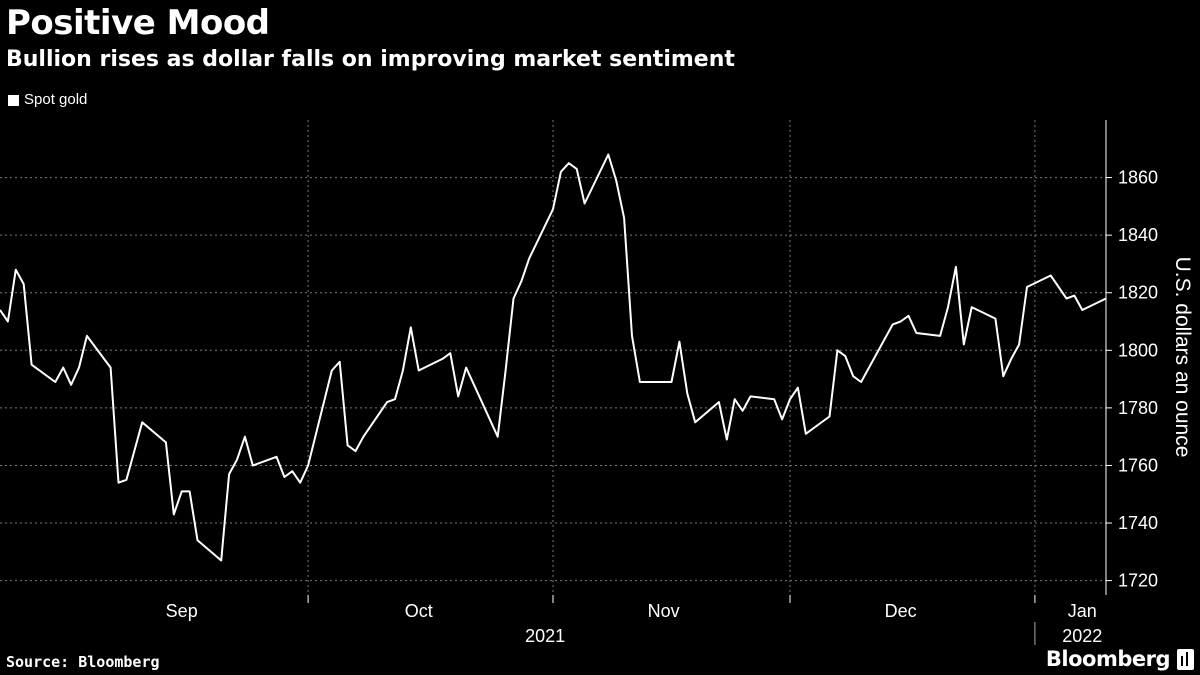 The image size is (1200, 675). What do you see at coordinates (545, 636) in the screenshot?
I see `year-label: 2021` at bounding box center [545, 636].